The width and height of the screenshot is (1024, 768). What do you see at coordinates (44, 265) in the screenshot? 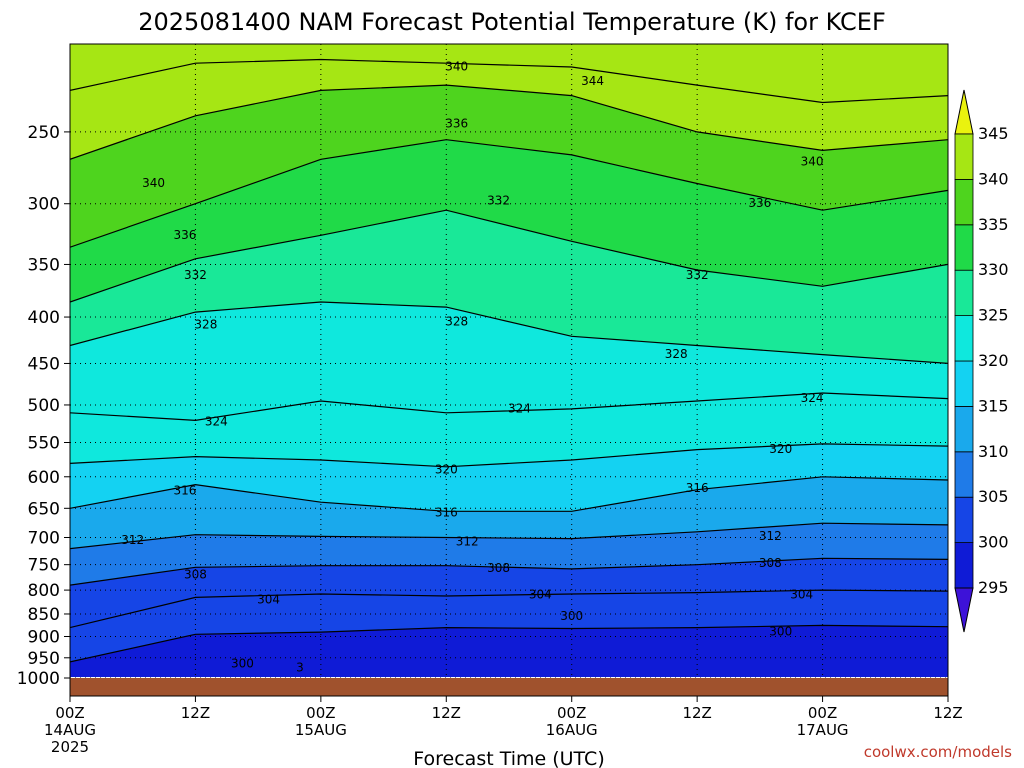
I see `y-tick-label: 350` at bounding box center [44, 265].